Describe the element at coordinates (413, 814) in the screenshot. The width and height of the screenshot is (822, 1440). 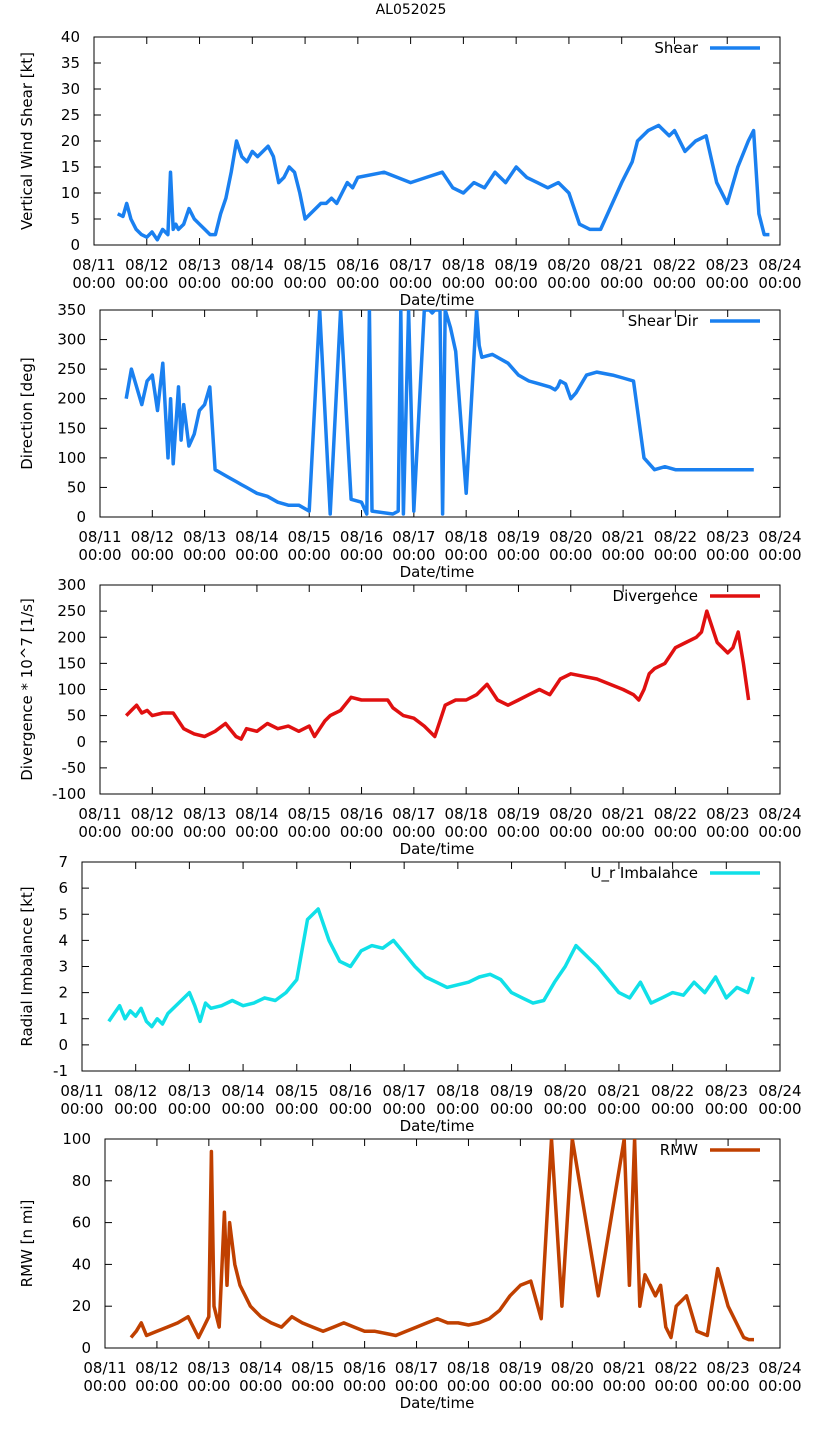
I see `x-tick-label: 08/17` at that location.